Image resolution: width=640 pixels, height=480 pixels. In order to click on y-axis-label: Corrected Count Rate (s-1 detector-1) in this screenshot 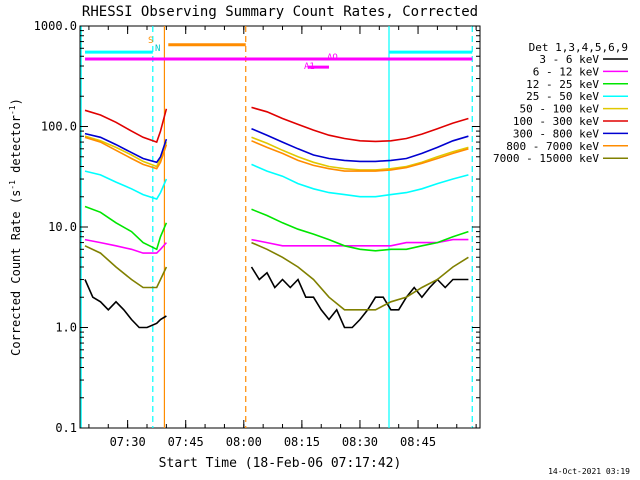, I will do `click(15, 227)`.